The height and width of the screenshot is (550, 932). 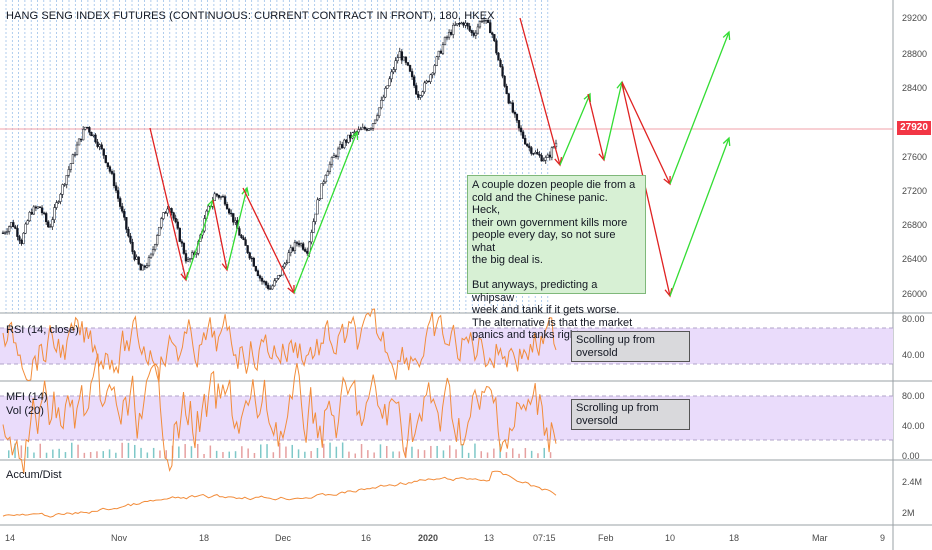 I want to click on price-tick: 28400, so click(x=915, y=88).